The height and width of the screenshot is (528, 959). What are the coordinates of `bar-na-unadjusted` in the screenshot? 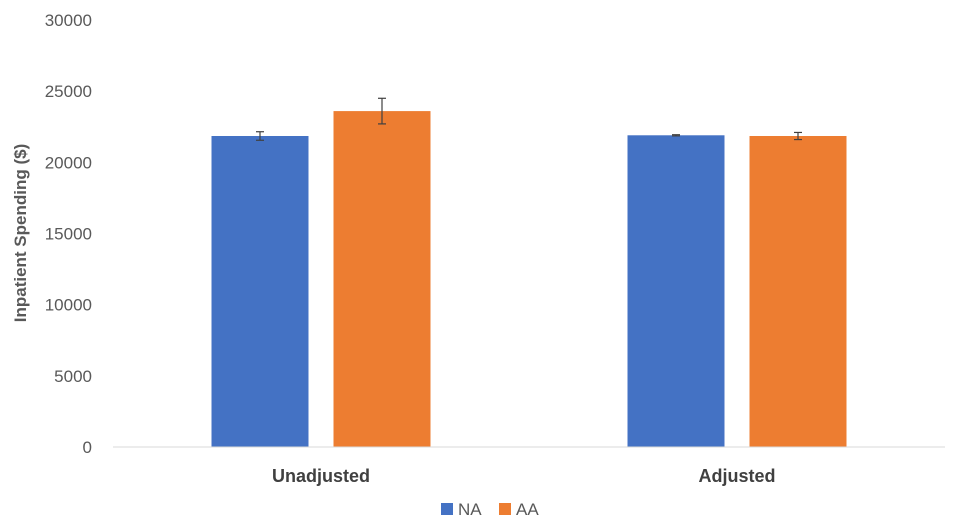 It's located at (260, 292).